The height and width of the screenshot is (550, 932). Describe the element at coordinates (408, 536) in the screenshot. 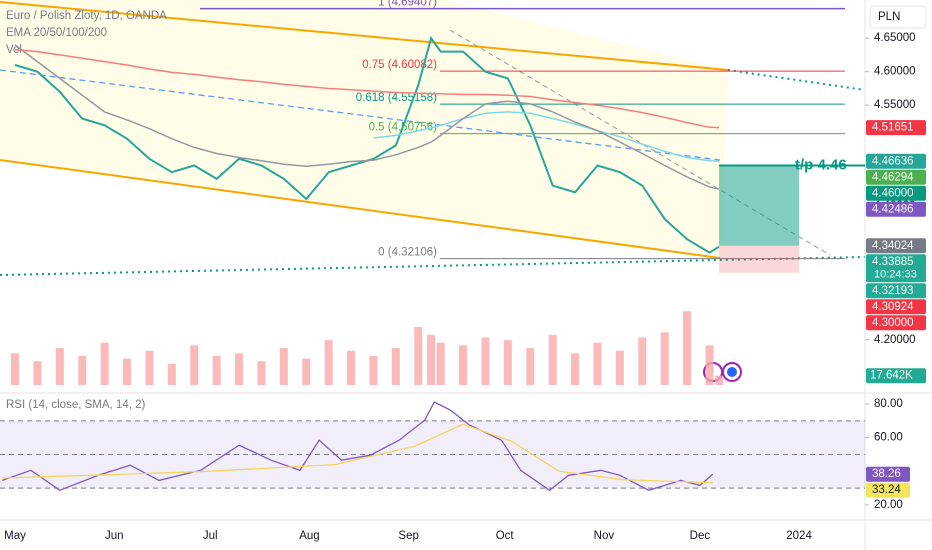

I see `x-tick-label: Sep` at that location.